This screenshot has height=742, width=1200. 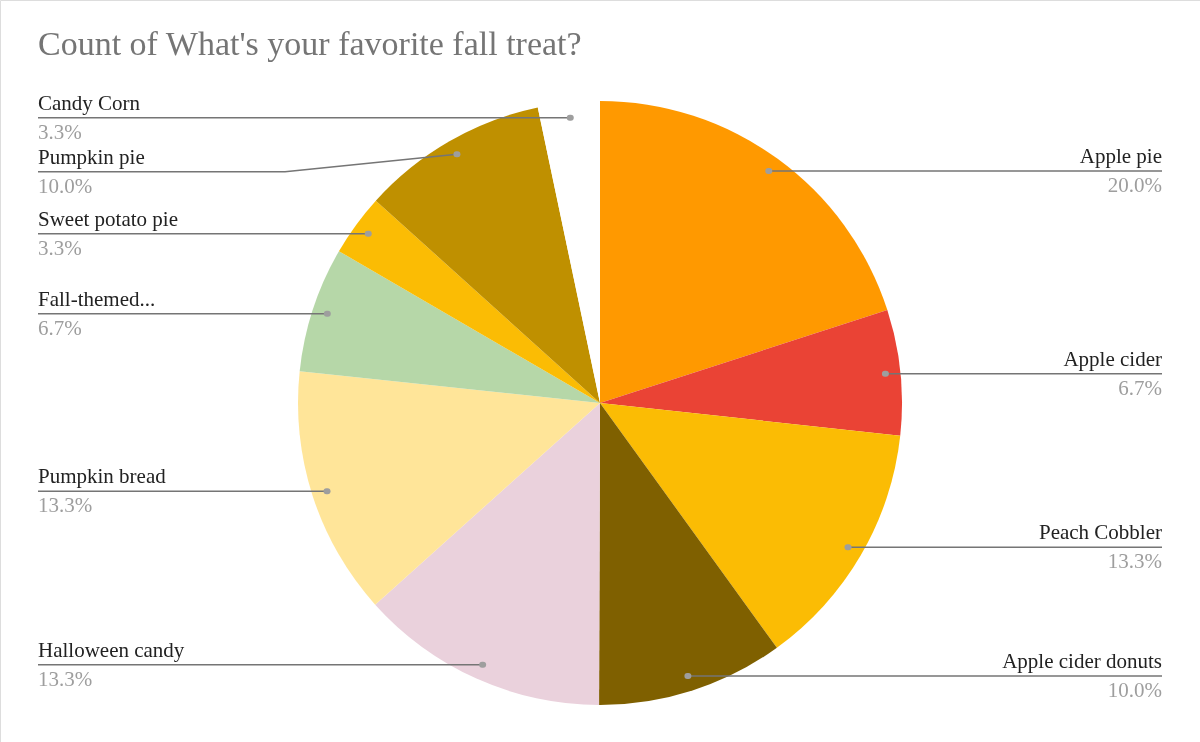 I want to click on slice-label: Apple cider donuts, so click(x=1082, y=661).